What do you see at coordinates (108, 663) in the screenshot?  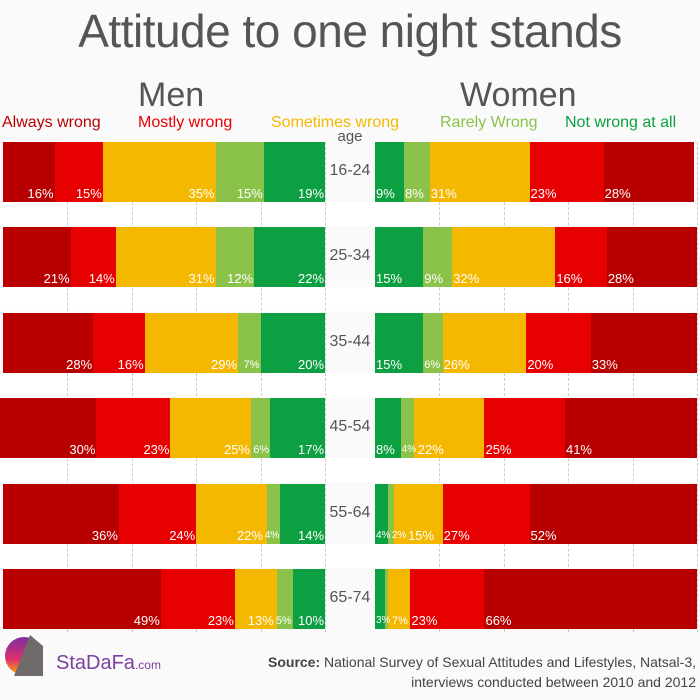 I see `logo-text: StaDaFa.com` at bounding box center [108, 663].